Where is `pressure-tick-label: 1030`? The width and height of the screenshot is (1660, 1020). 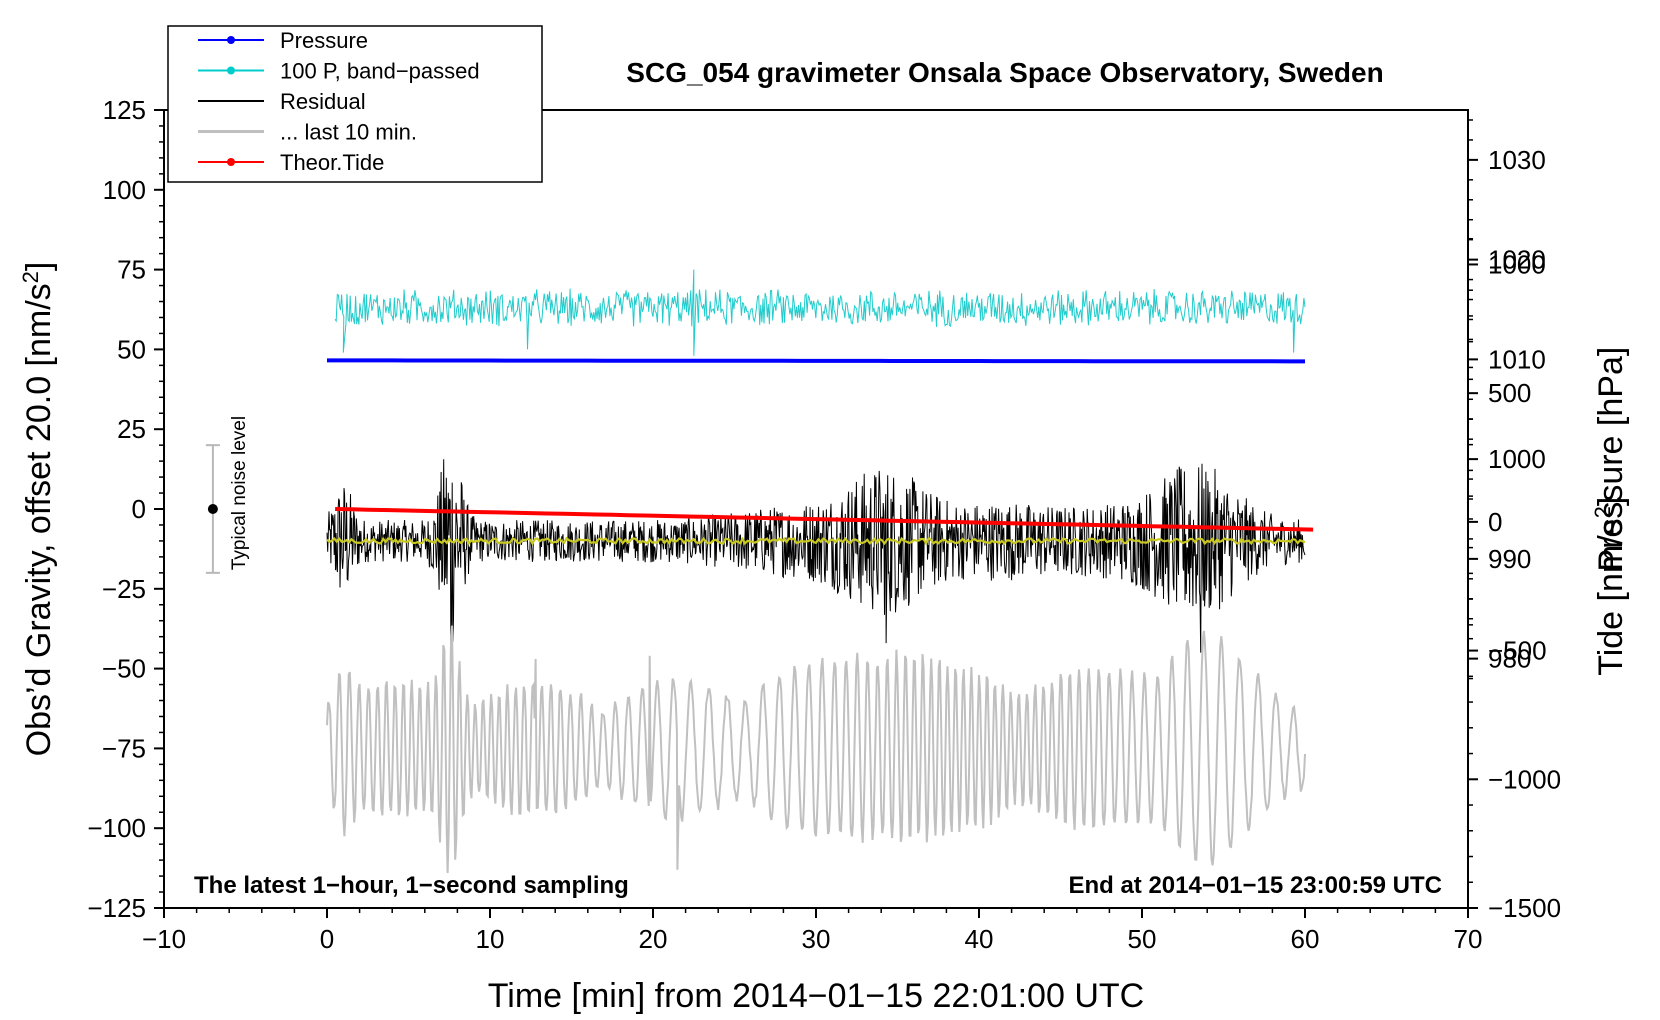 pressure-tick-label: 1030 is located at coordinates (1517, 160).